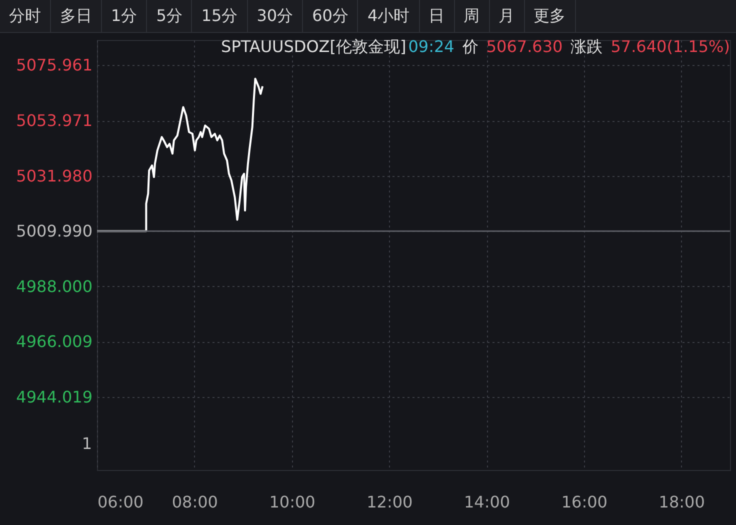 This screenshot has height=525, width=736. I want to click on x-tick-label: 18:00, so click(681, 502).